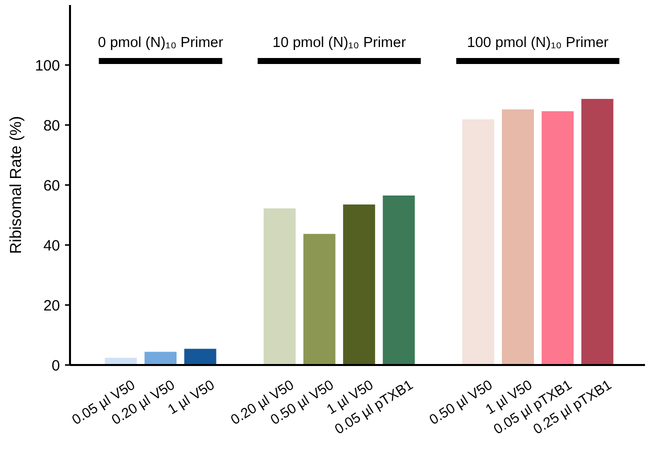 The width and height of the screenshot is (649, 450). What do you see at coordinates (51, 305) in the screenshot?
I see `y-tick-label: 20` at bounding box center [51, 305].